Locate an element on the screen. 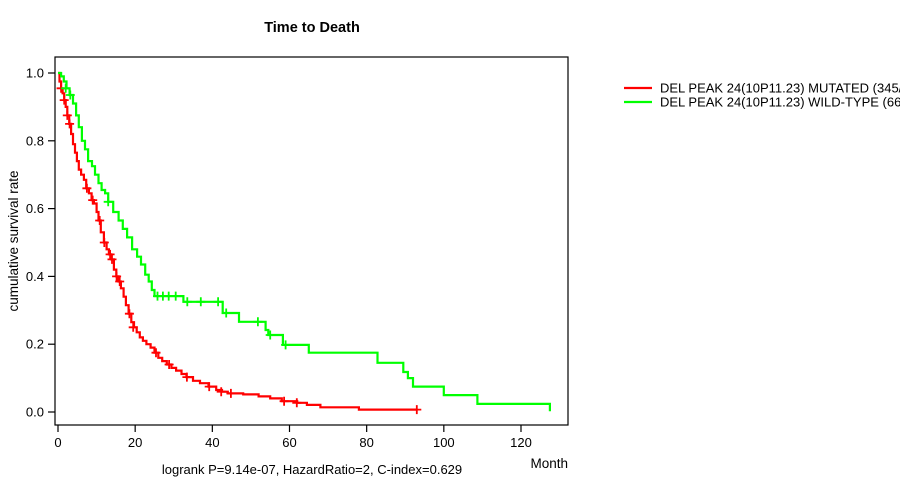  legend-label-wildtype: DEL PEAK 24(10P11.23) WILD-TYPE (66/93 is located at coordinates (780, 102).